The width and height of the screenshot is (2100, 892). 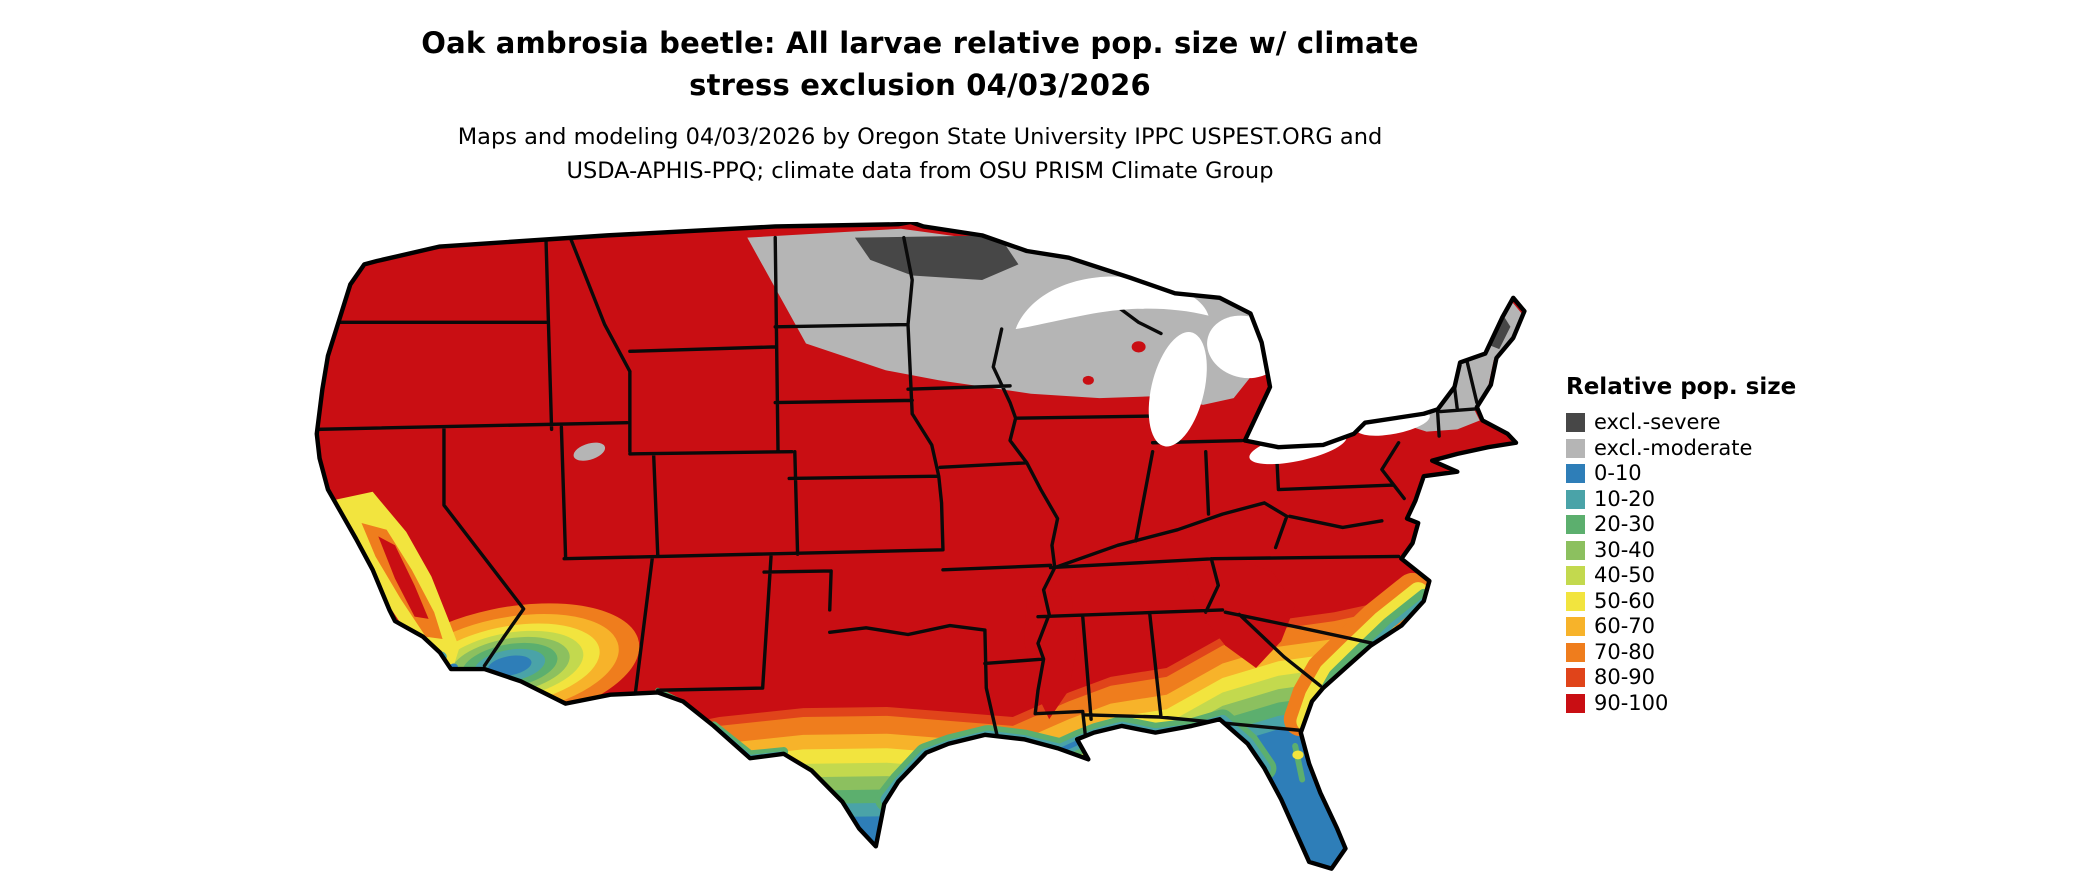 What do you see at coordinates (1681, 500) in the screenshot?
I see `legend-item: 10-20` at bounding box center [1681, 500].